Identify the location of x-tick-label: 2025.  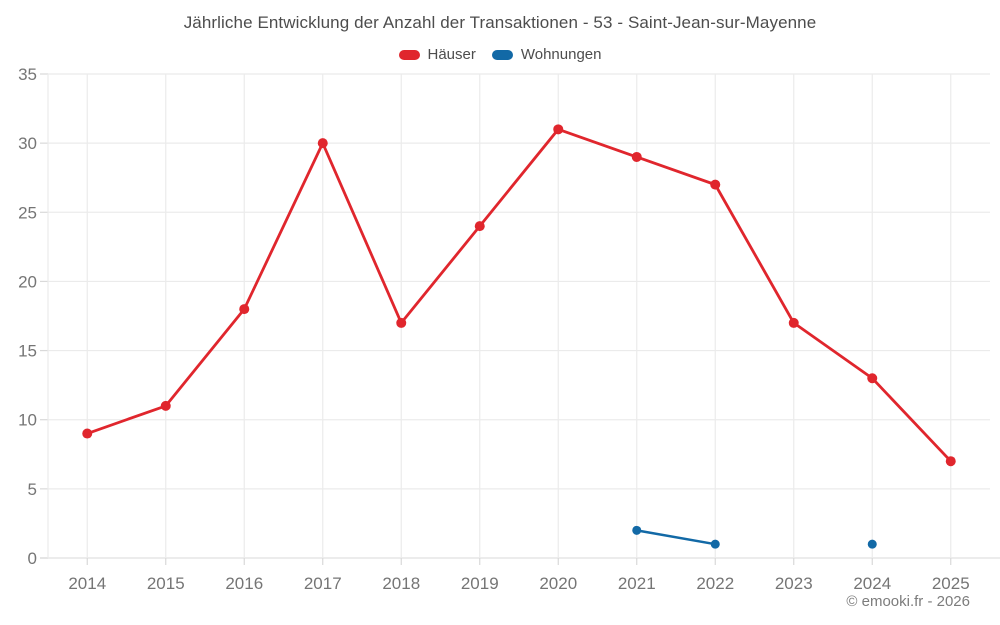
(951, 583).